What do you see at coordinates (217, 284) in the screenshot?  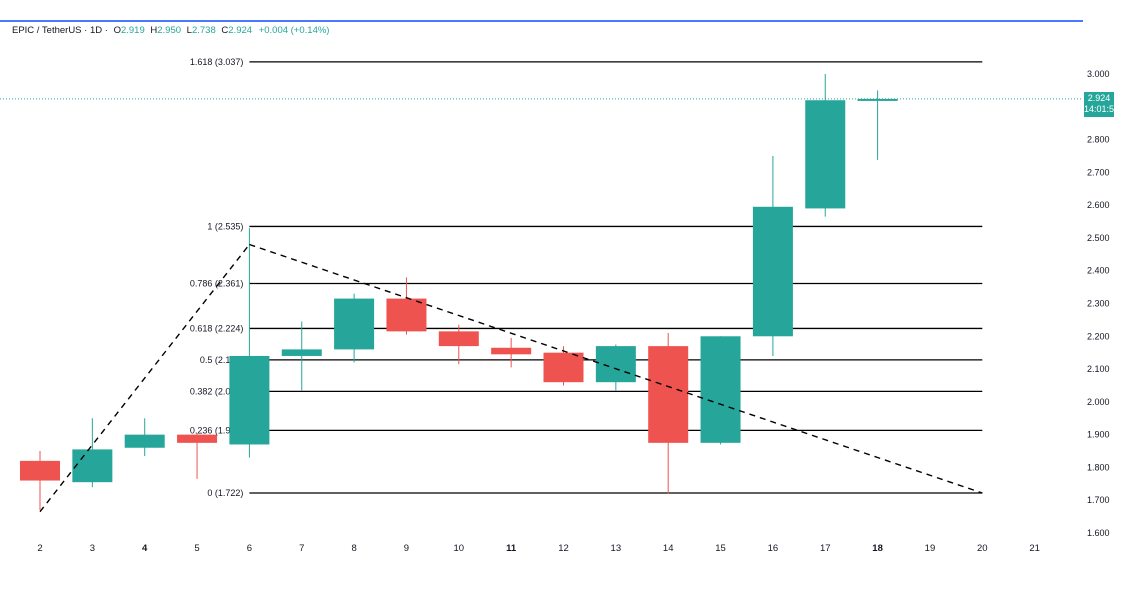 I see `fib-level-label: 0.786 (2.361)` at bounding box center [217, 284].